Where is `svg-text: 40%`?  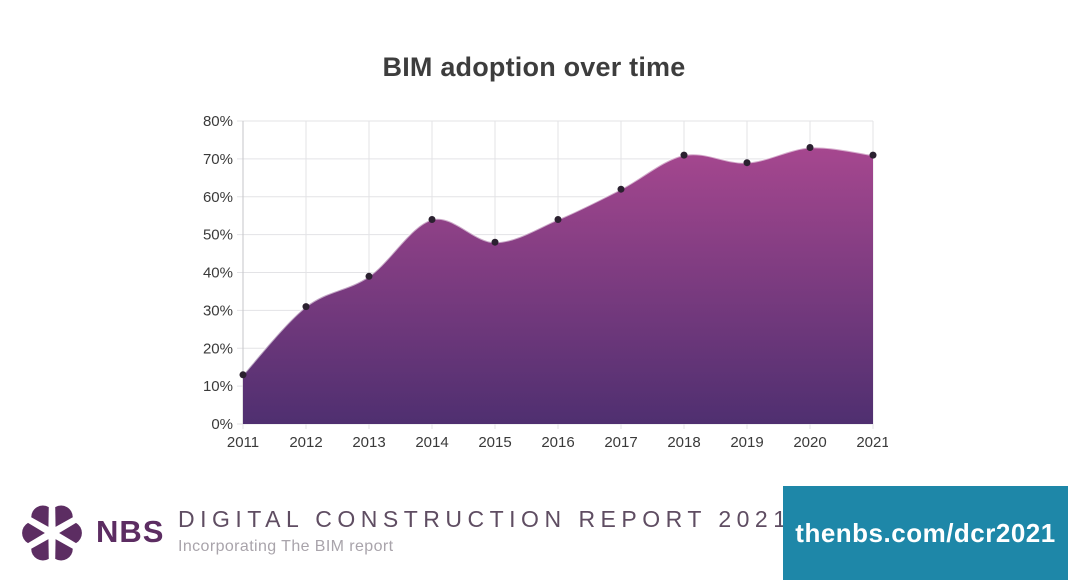
svg-text: 40% is located at coordinates (218, 273).